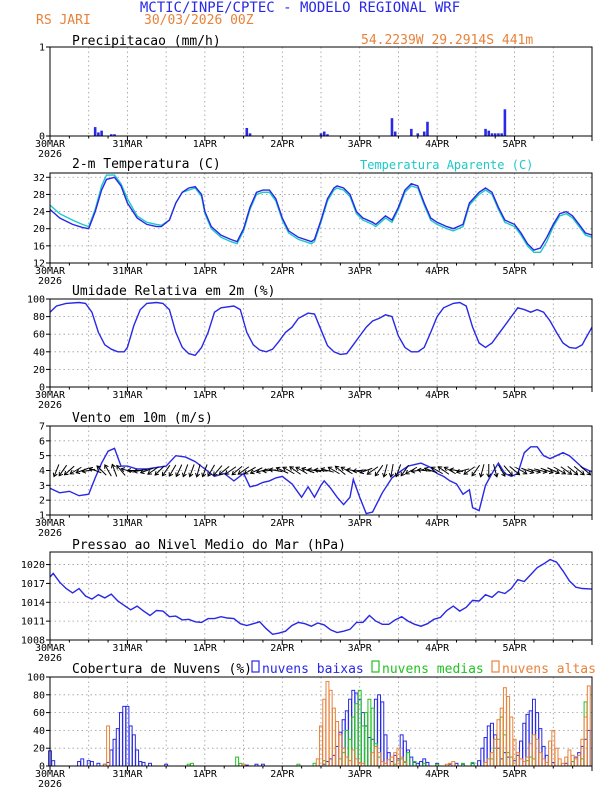  I want to click on cloud-bar-mid, so click(362, 746).